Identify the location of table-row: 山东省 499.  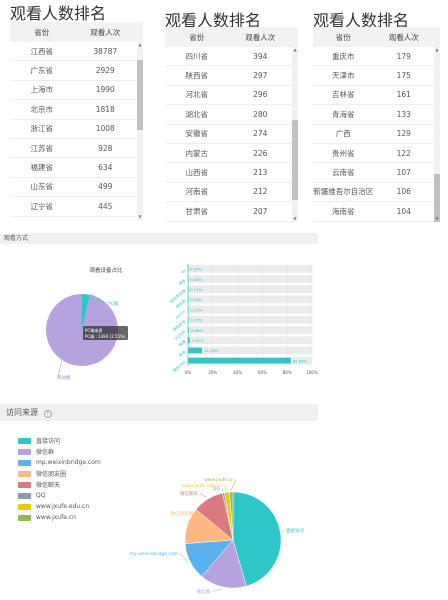
(76, 188).